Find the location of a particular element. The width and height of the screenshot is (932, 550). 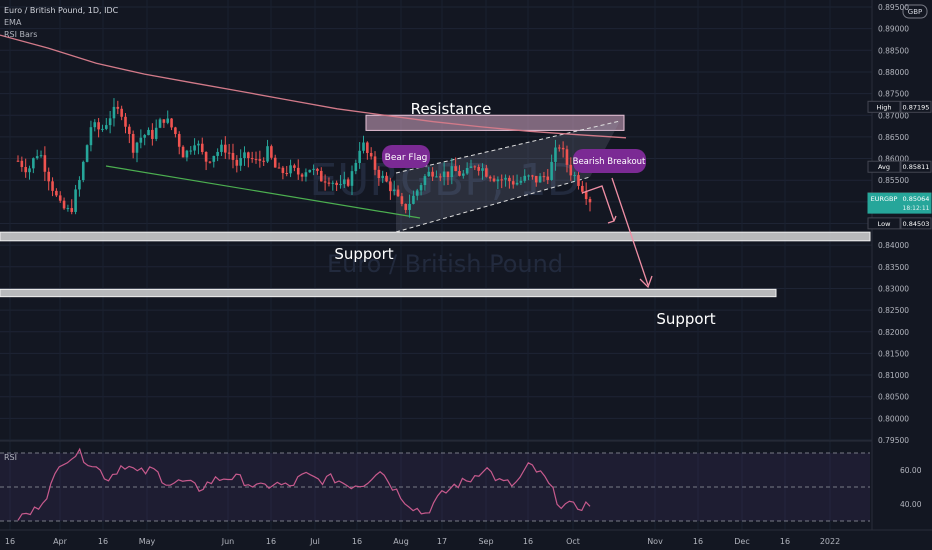

bearish-breakout-callout: Bearish Breakout is located at coordinates (609, 161).